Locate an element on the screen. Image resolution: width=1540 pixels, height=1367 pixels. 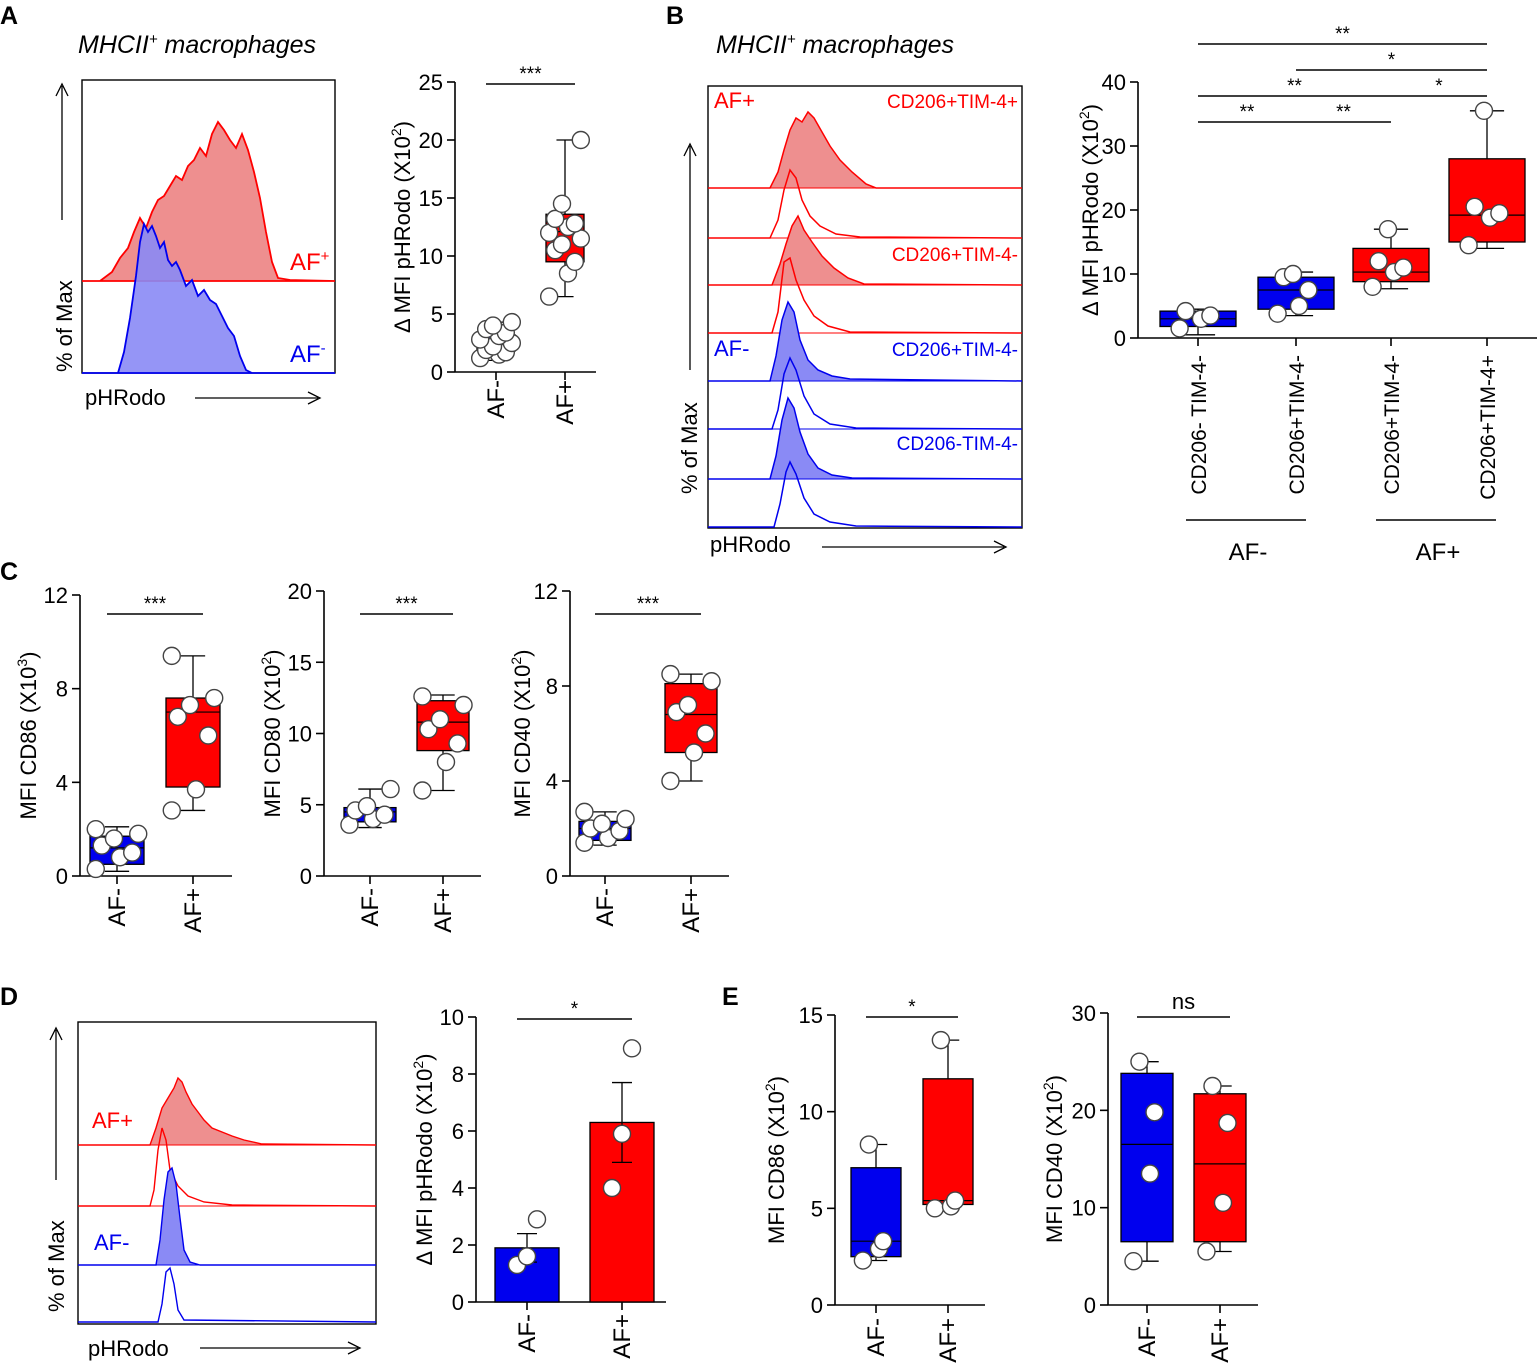
panel-d-hist-frame is located at coordinates (227, 1173).